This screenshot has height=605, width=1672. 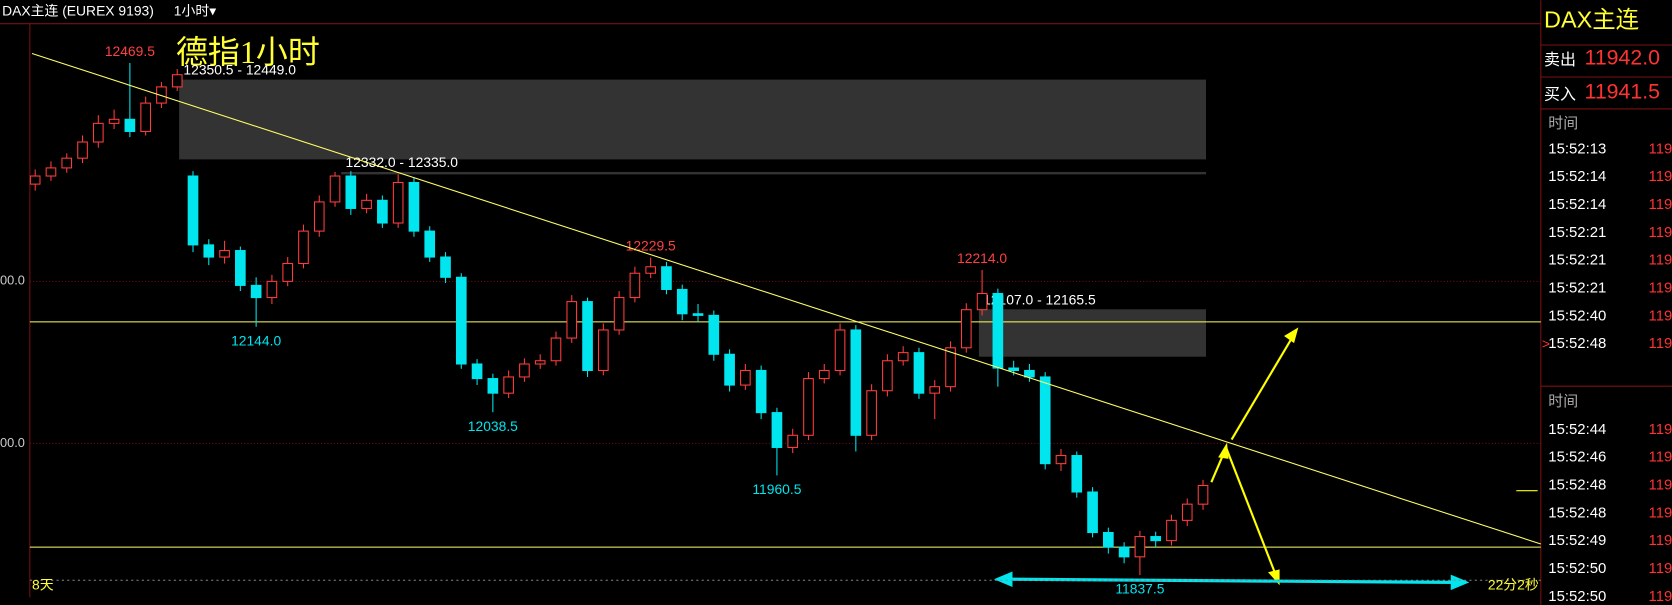 I want to click on symbol: DAX主连 (EUREX 9193), so click(x=78, y=11).